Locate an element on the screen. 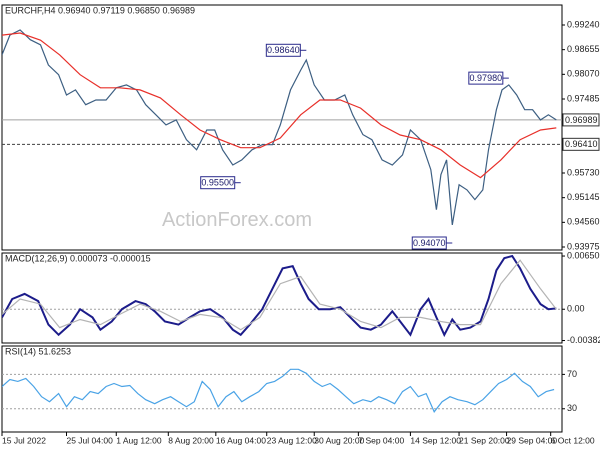 Image resolution: width=600 pixels, height=450 pixels. price-label: 0.96410 is located at coordinates (581, 144).